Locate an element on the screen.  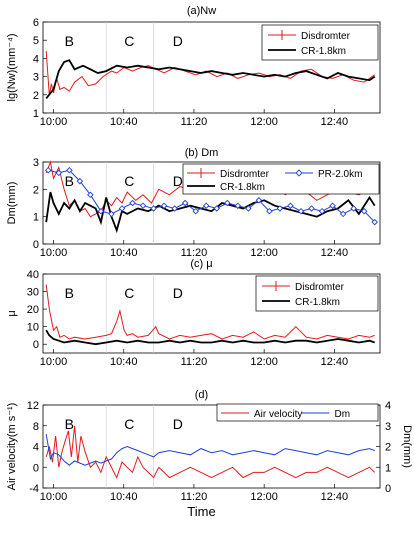
y-tick-label: 40 is located at coordinates (33, 275).